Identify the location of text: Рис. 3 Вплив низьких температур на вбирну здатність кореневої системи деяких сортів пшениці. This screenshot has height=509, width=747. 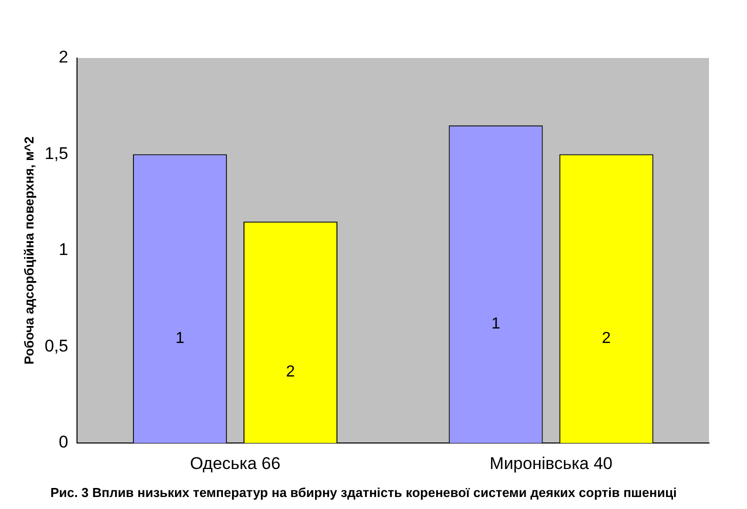
(363, 492).